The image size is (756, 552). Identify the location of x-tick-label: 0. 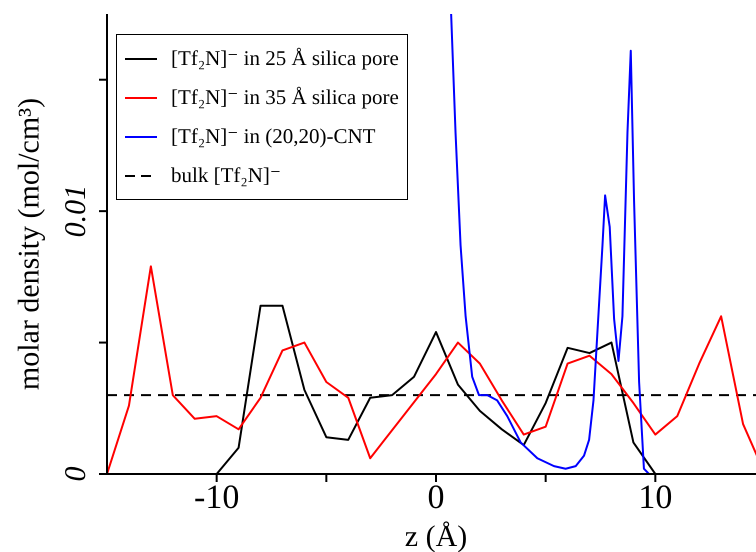
(436, 497).